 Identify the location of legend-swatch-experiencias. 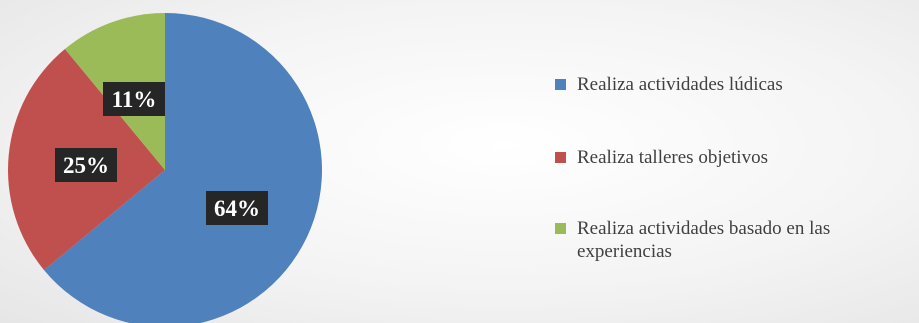
(560, 228).